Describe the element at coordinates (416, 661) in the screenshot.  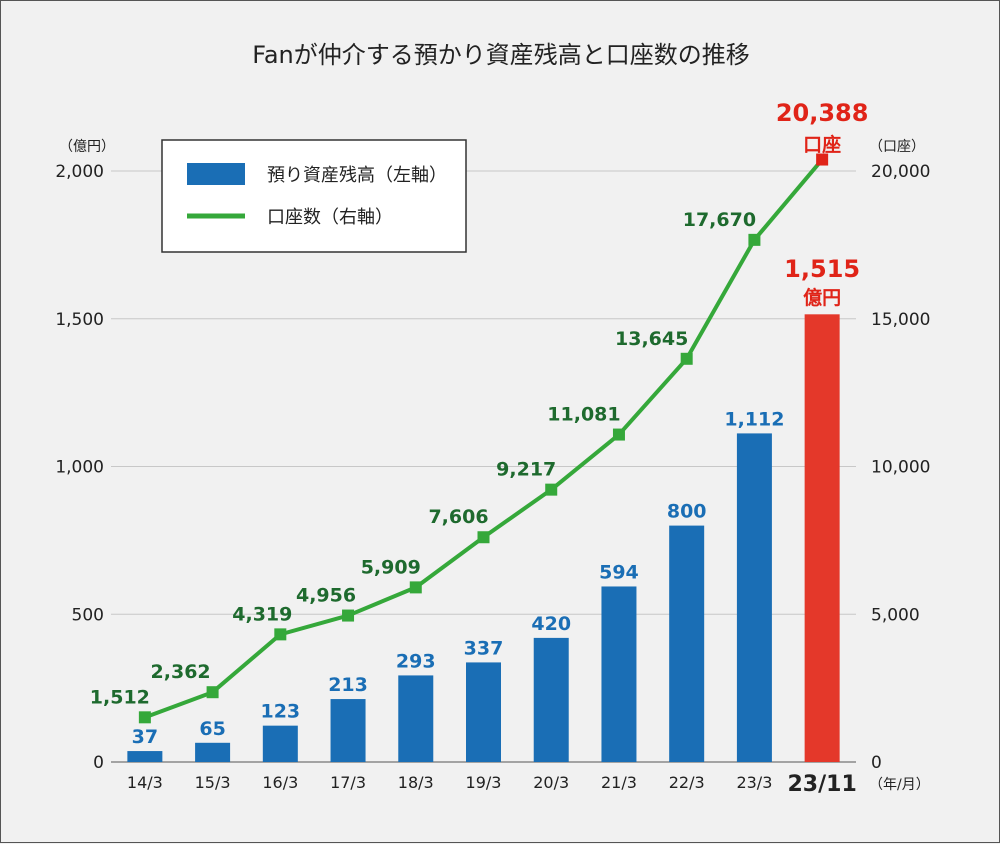
I see `bar-value-label: 293` at that location.